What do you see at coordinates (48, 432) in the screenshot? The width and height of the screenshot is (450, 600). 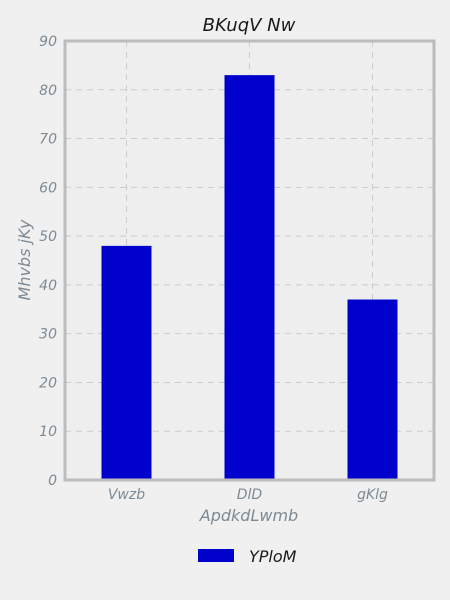 I see `y-tick-label: 10` at bounding box center [48, 432].